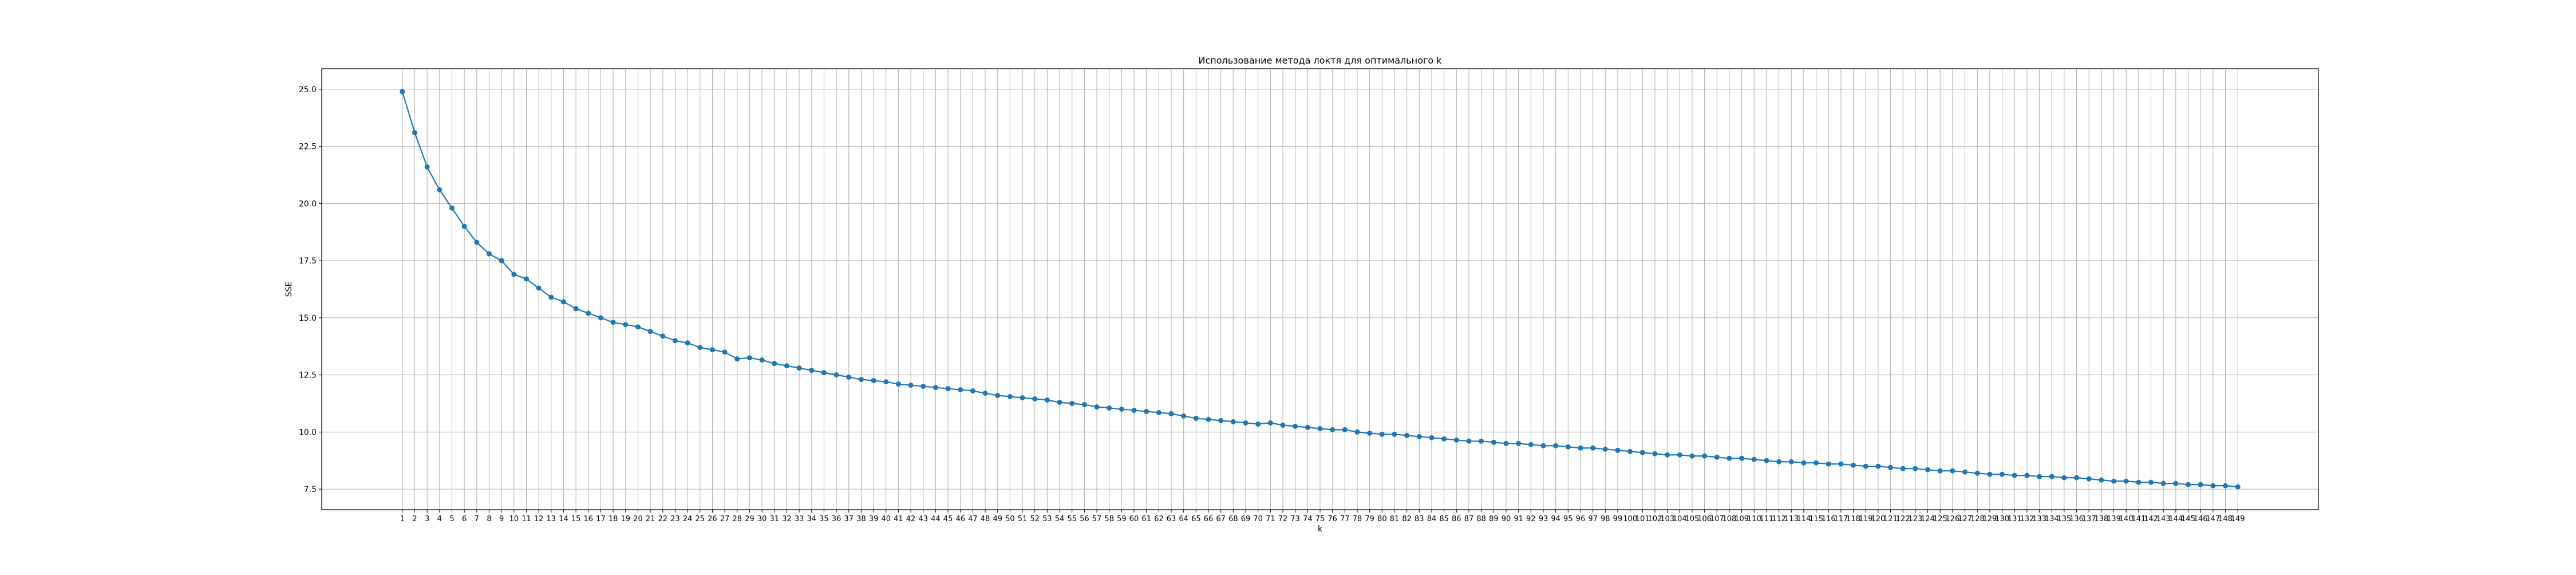 The width and height of the screenshot is (2576, 575). I want to click on x-tick-label: 46, so click(960, 519).